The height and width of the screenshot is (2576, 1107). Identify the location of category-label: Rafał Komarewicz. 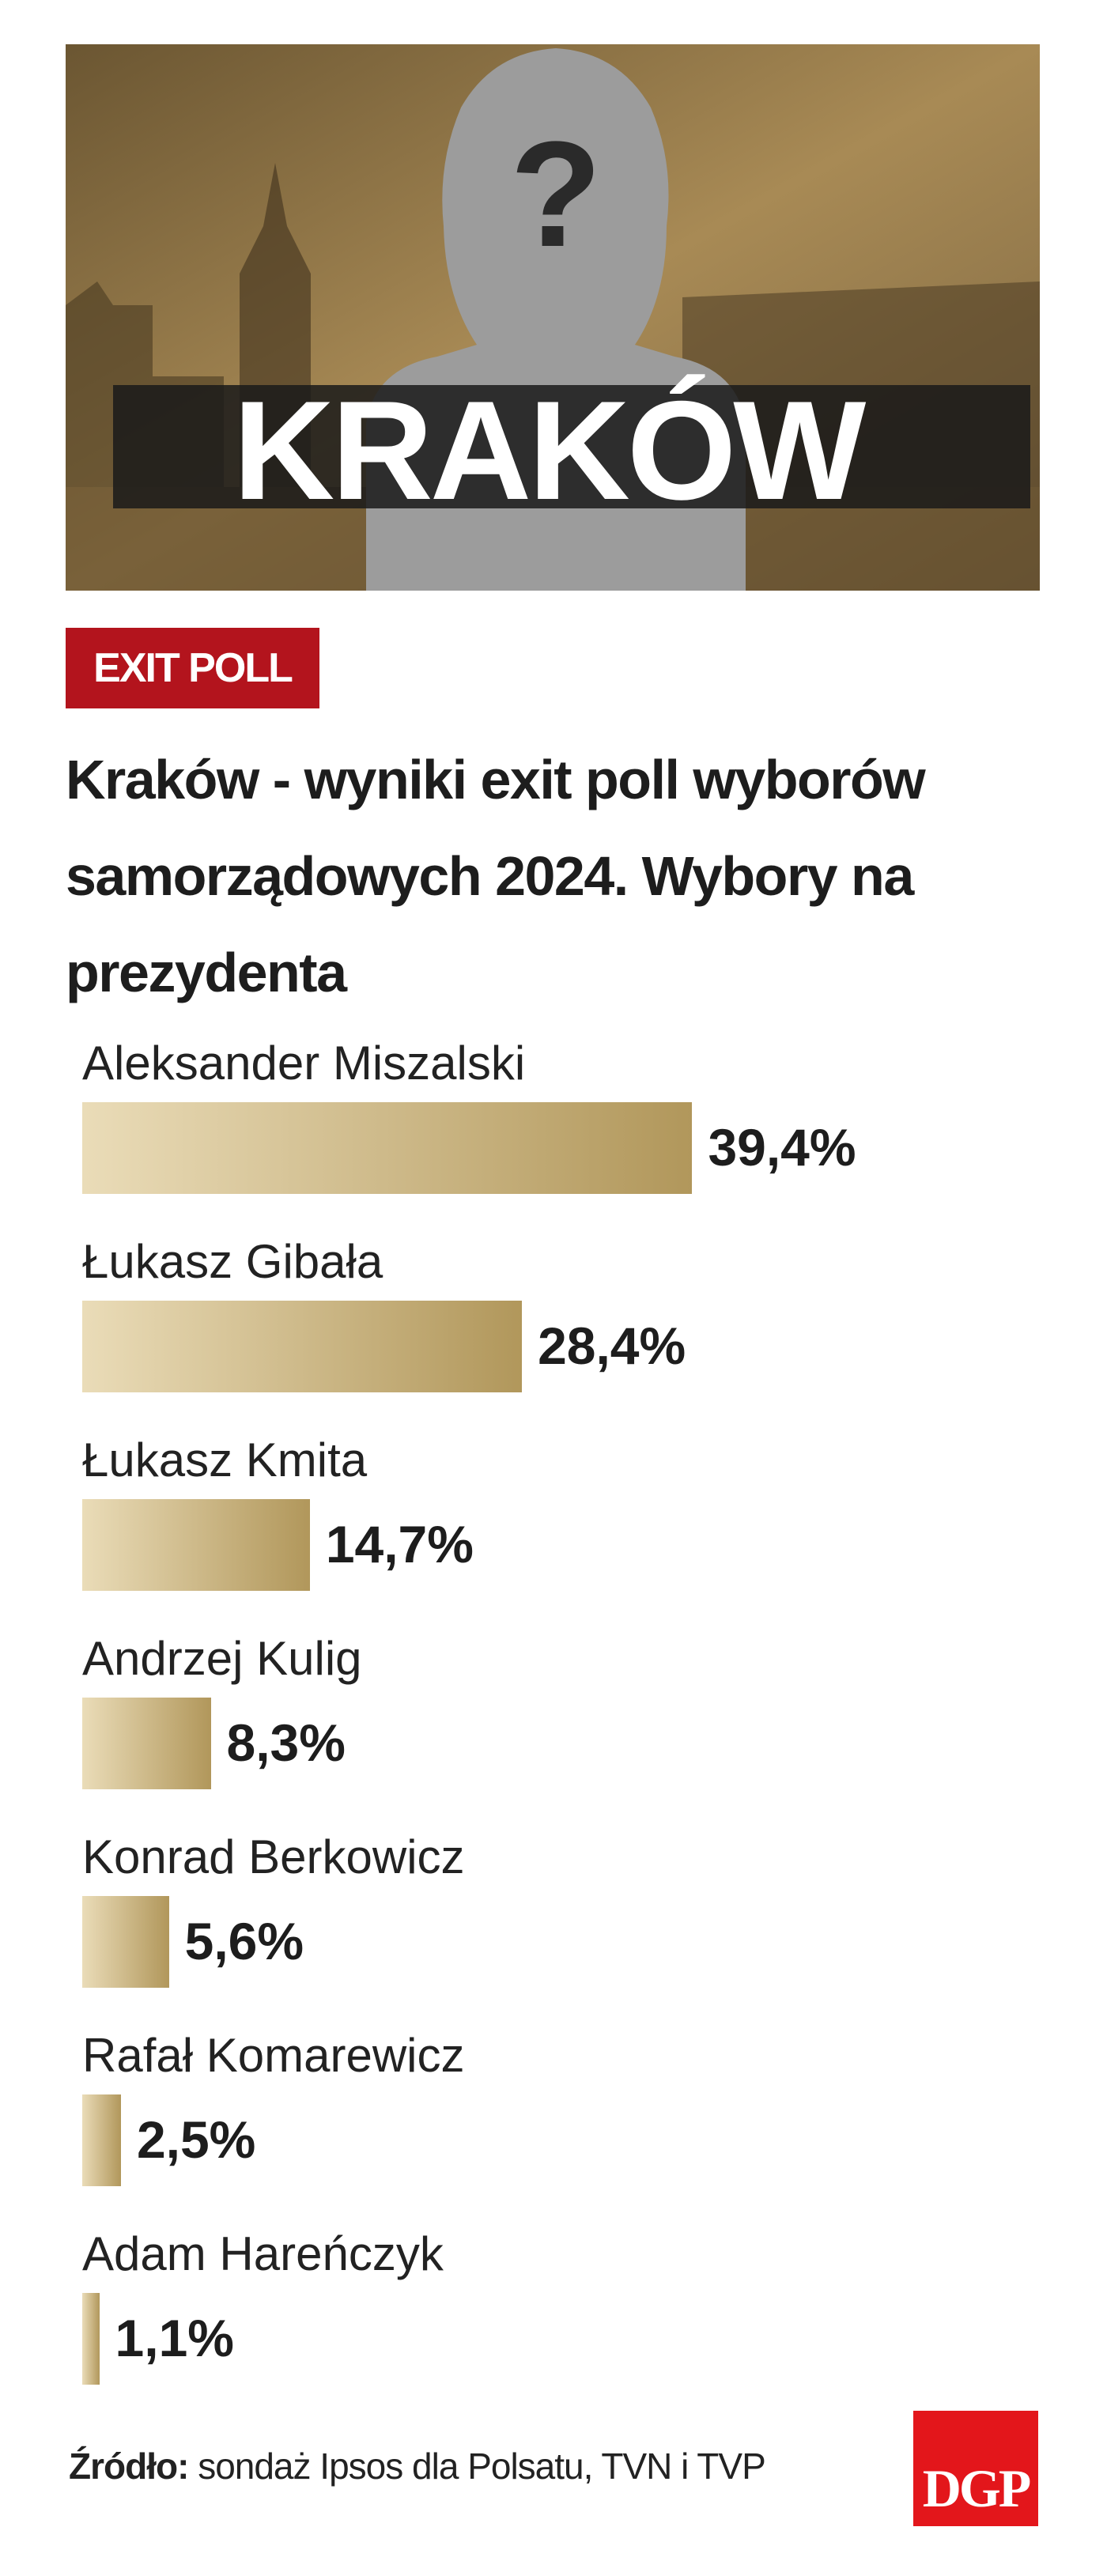
(273, 2055).